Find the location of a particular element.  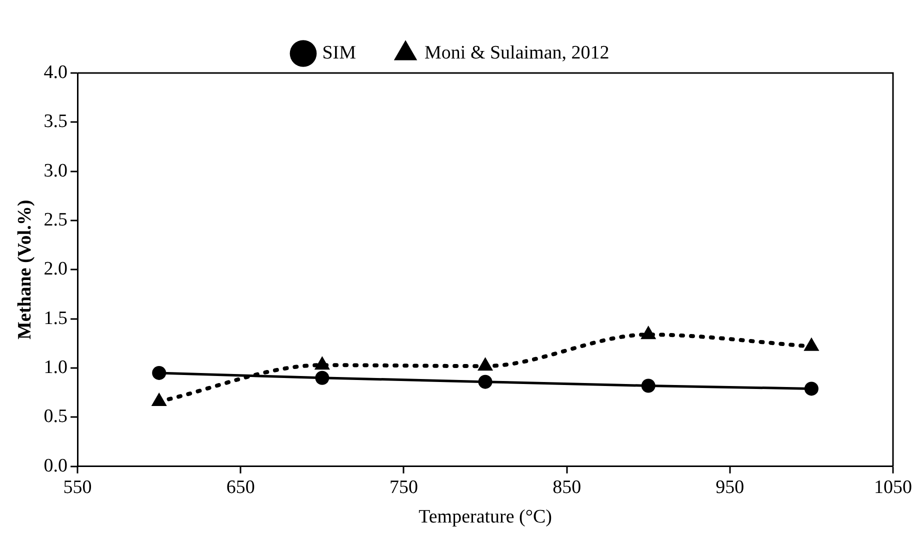

x-tick-label: 650 is located at coordinates (240, 487).